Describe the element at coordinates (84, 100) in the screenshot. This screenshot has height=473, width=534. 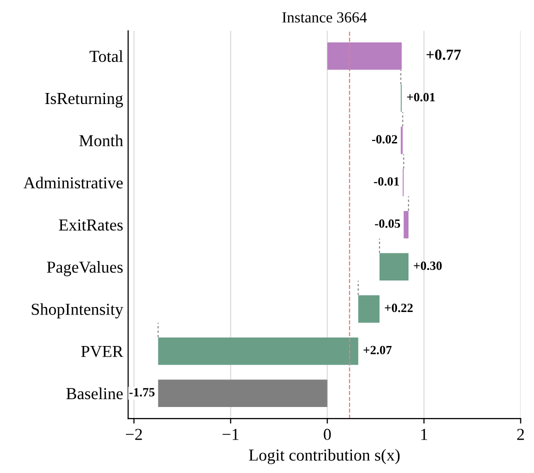
I see `y-tick-label: IsReturning` at that location.